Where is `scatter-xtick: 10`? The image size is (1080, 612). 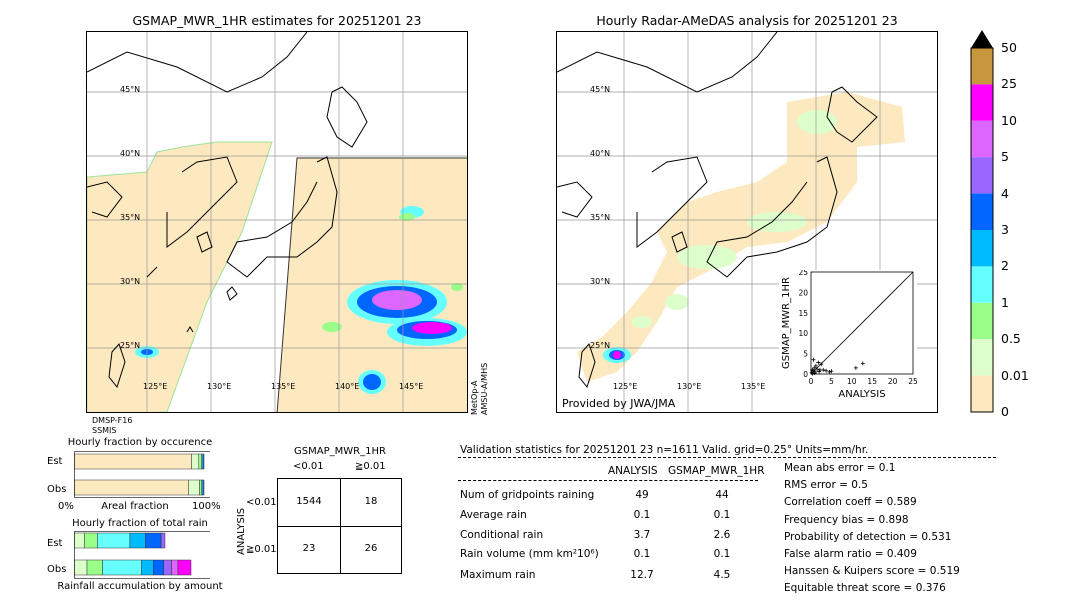 scatter-xtick: 10 is located at coordinates (852, 381).